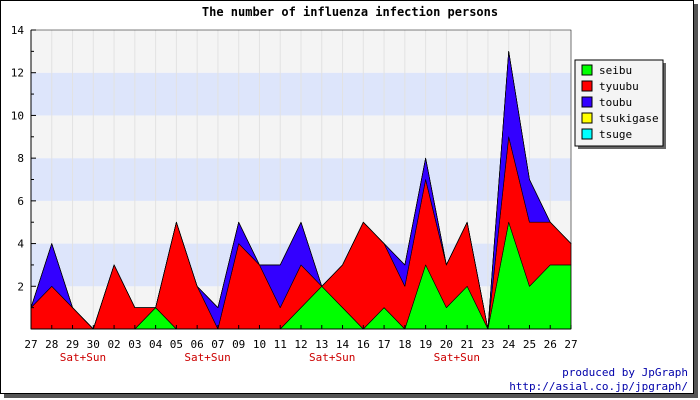  Describe the element at coordinates (343, 344) in the screenshot. I see `x-tick-label: 14` at that location.